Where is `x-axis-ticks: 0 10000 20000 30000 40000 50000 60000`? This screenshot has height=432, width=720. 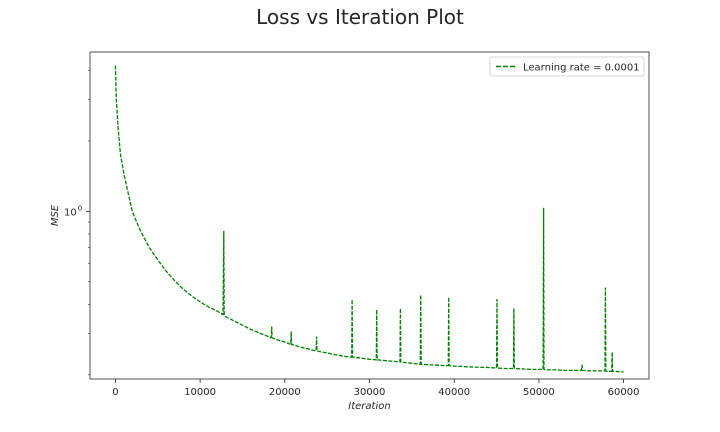
x-axis-ticks: 0 10000 20000 30000 40000 50000 60000 is located at coordinates (375, 388).